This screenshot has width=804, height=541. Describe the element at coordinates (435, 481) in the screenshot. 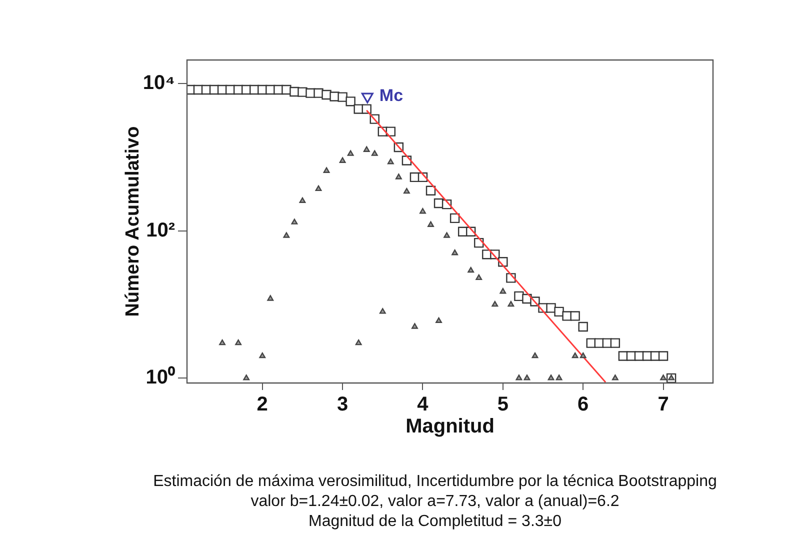

I see `text: Estimación de máxima verosimilitud, Incertidumbre por la técnica Bootstrapping` at that location.